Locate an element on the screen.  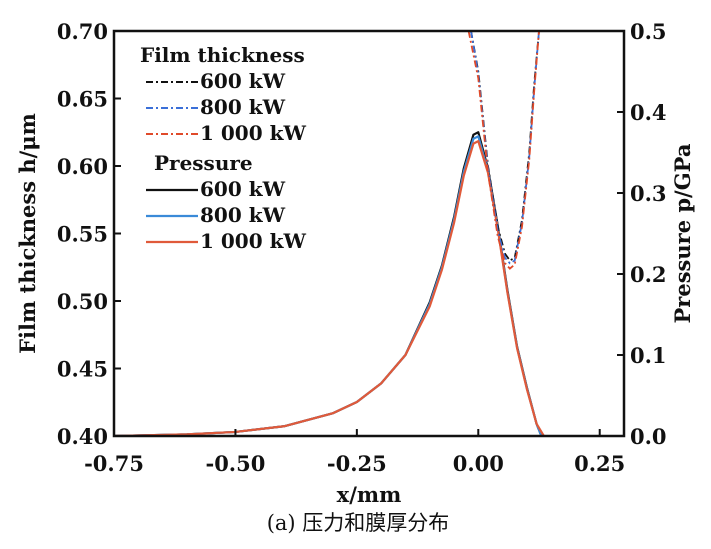
y-left-tick-label: 0.40 is located at coordinates (82, 436).